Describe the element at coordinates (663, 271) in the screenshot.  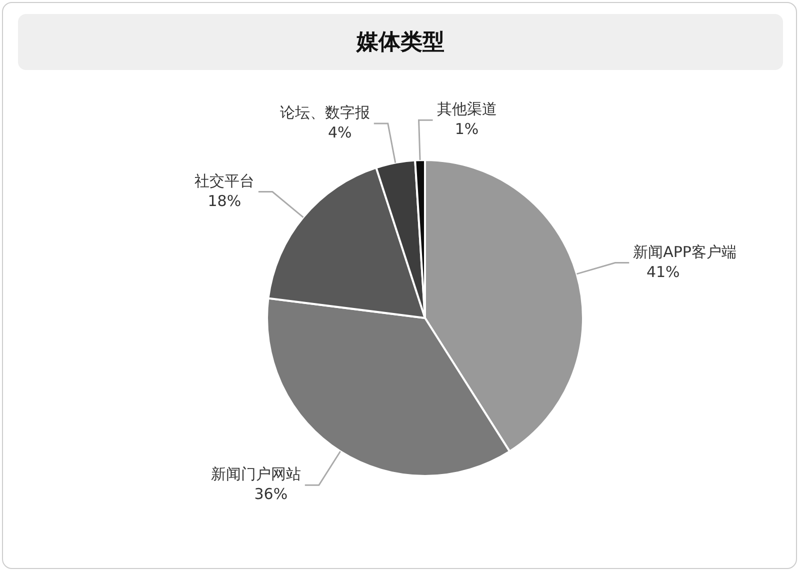
I see `data-label: 41%` at that location.